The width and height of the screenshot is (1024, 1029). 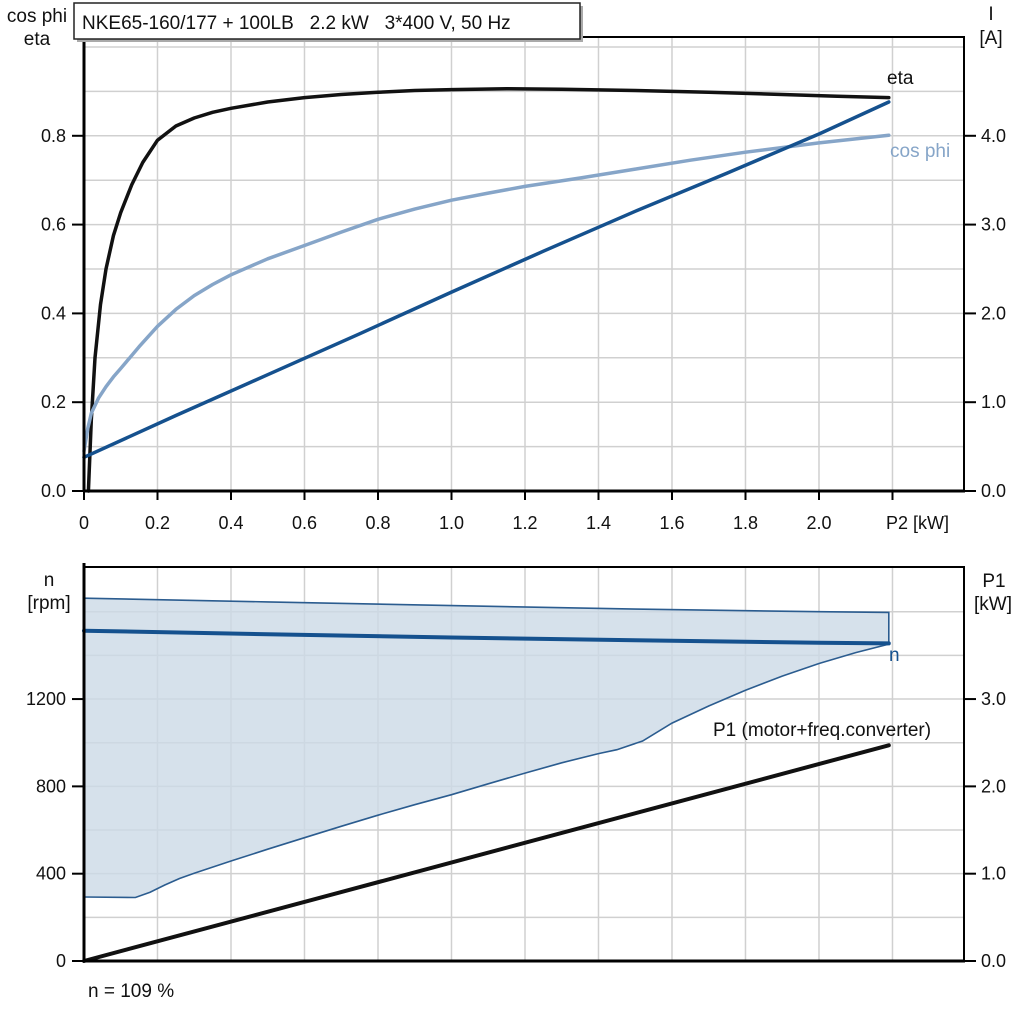 I want to click on y-left-tick-label: 0.4, so click(x=53, y=313).